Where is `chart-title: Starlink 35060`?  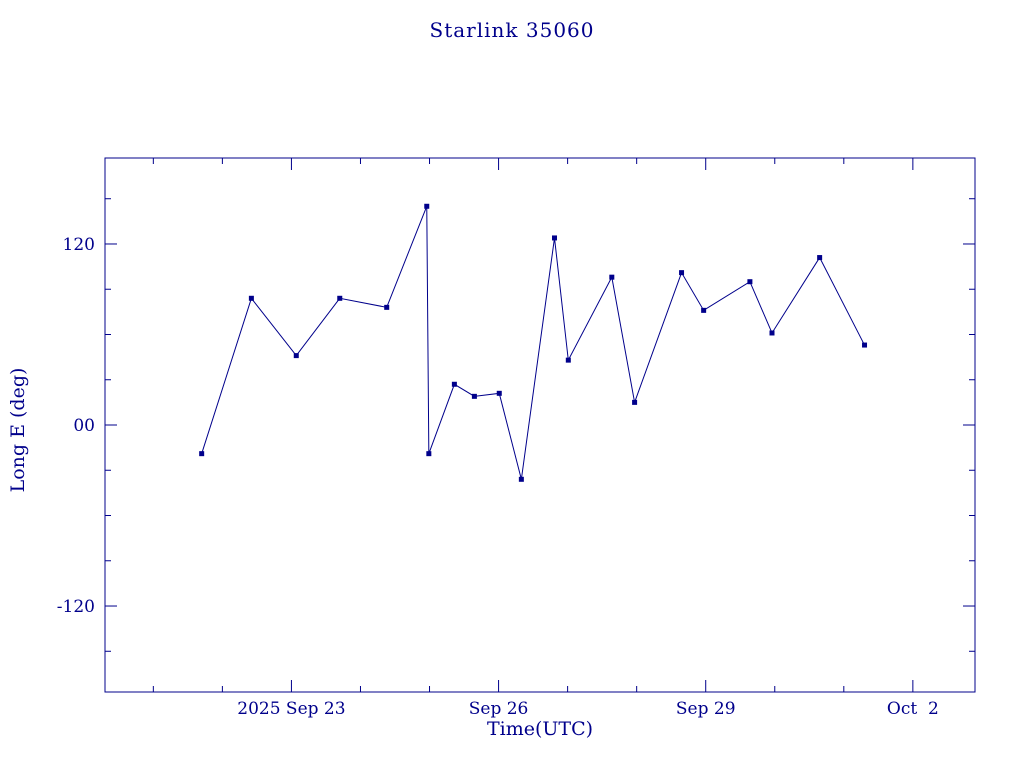 chart-title: Starlink 35060 is located at coordinates (512, 30).